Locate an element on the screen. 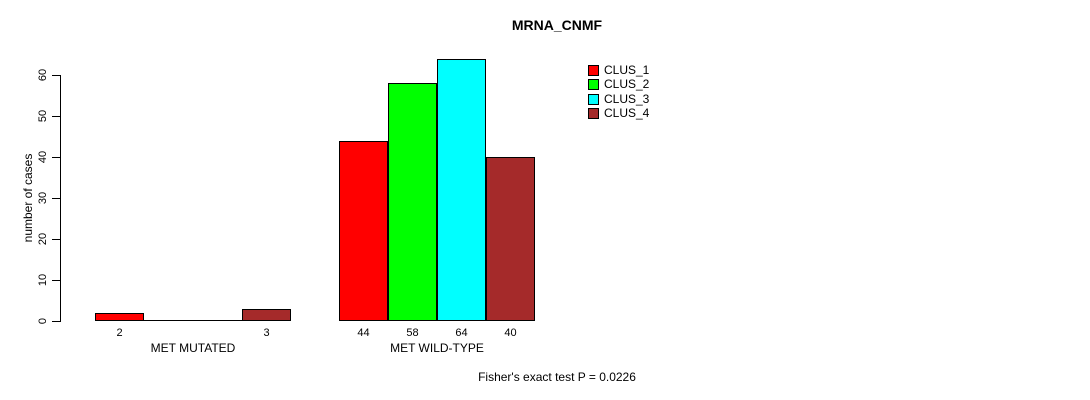 Image resolution: width=1090 pixels, height=400 pixels. legend-item: CLUS_1 is located at coordinates (619, 70).